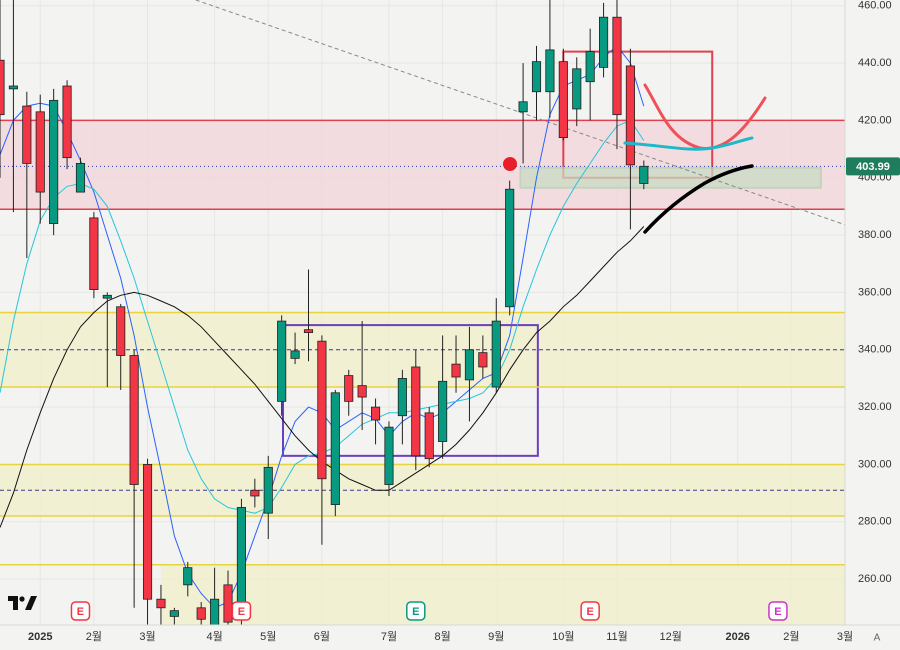  Describe the element at coordinates (442, 636) in the screenshot. I see `x-tick-label: 8월` at that location.